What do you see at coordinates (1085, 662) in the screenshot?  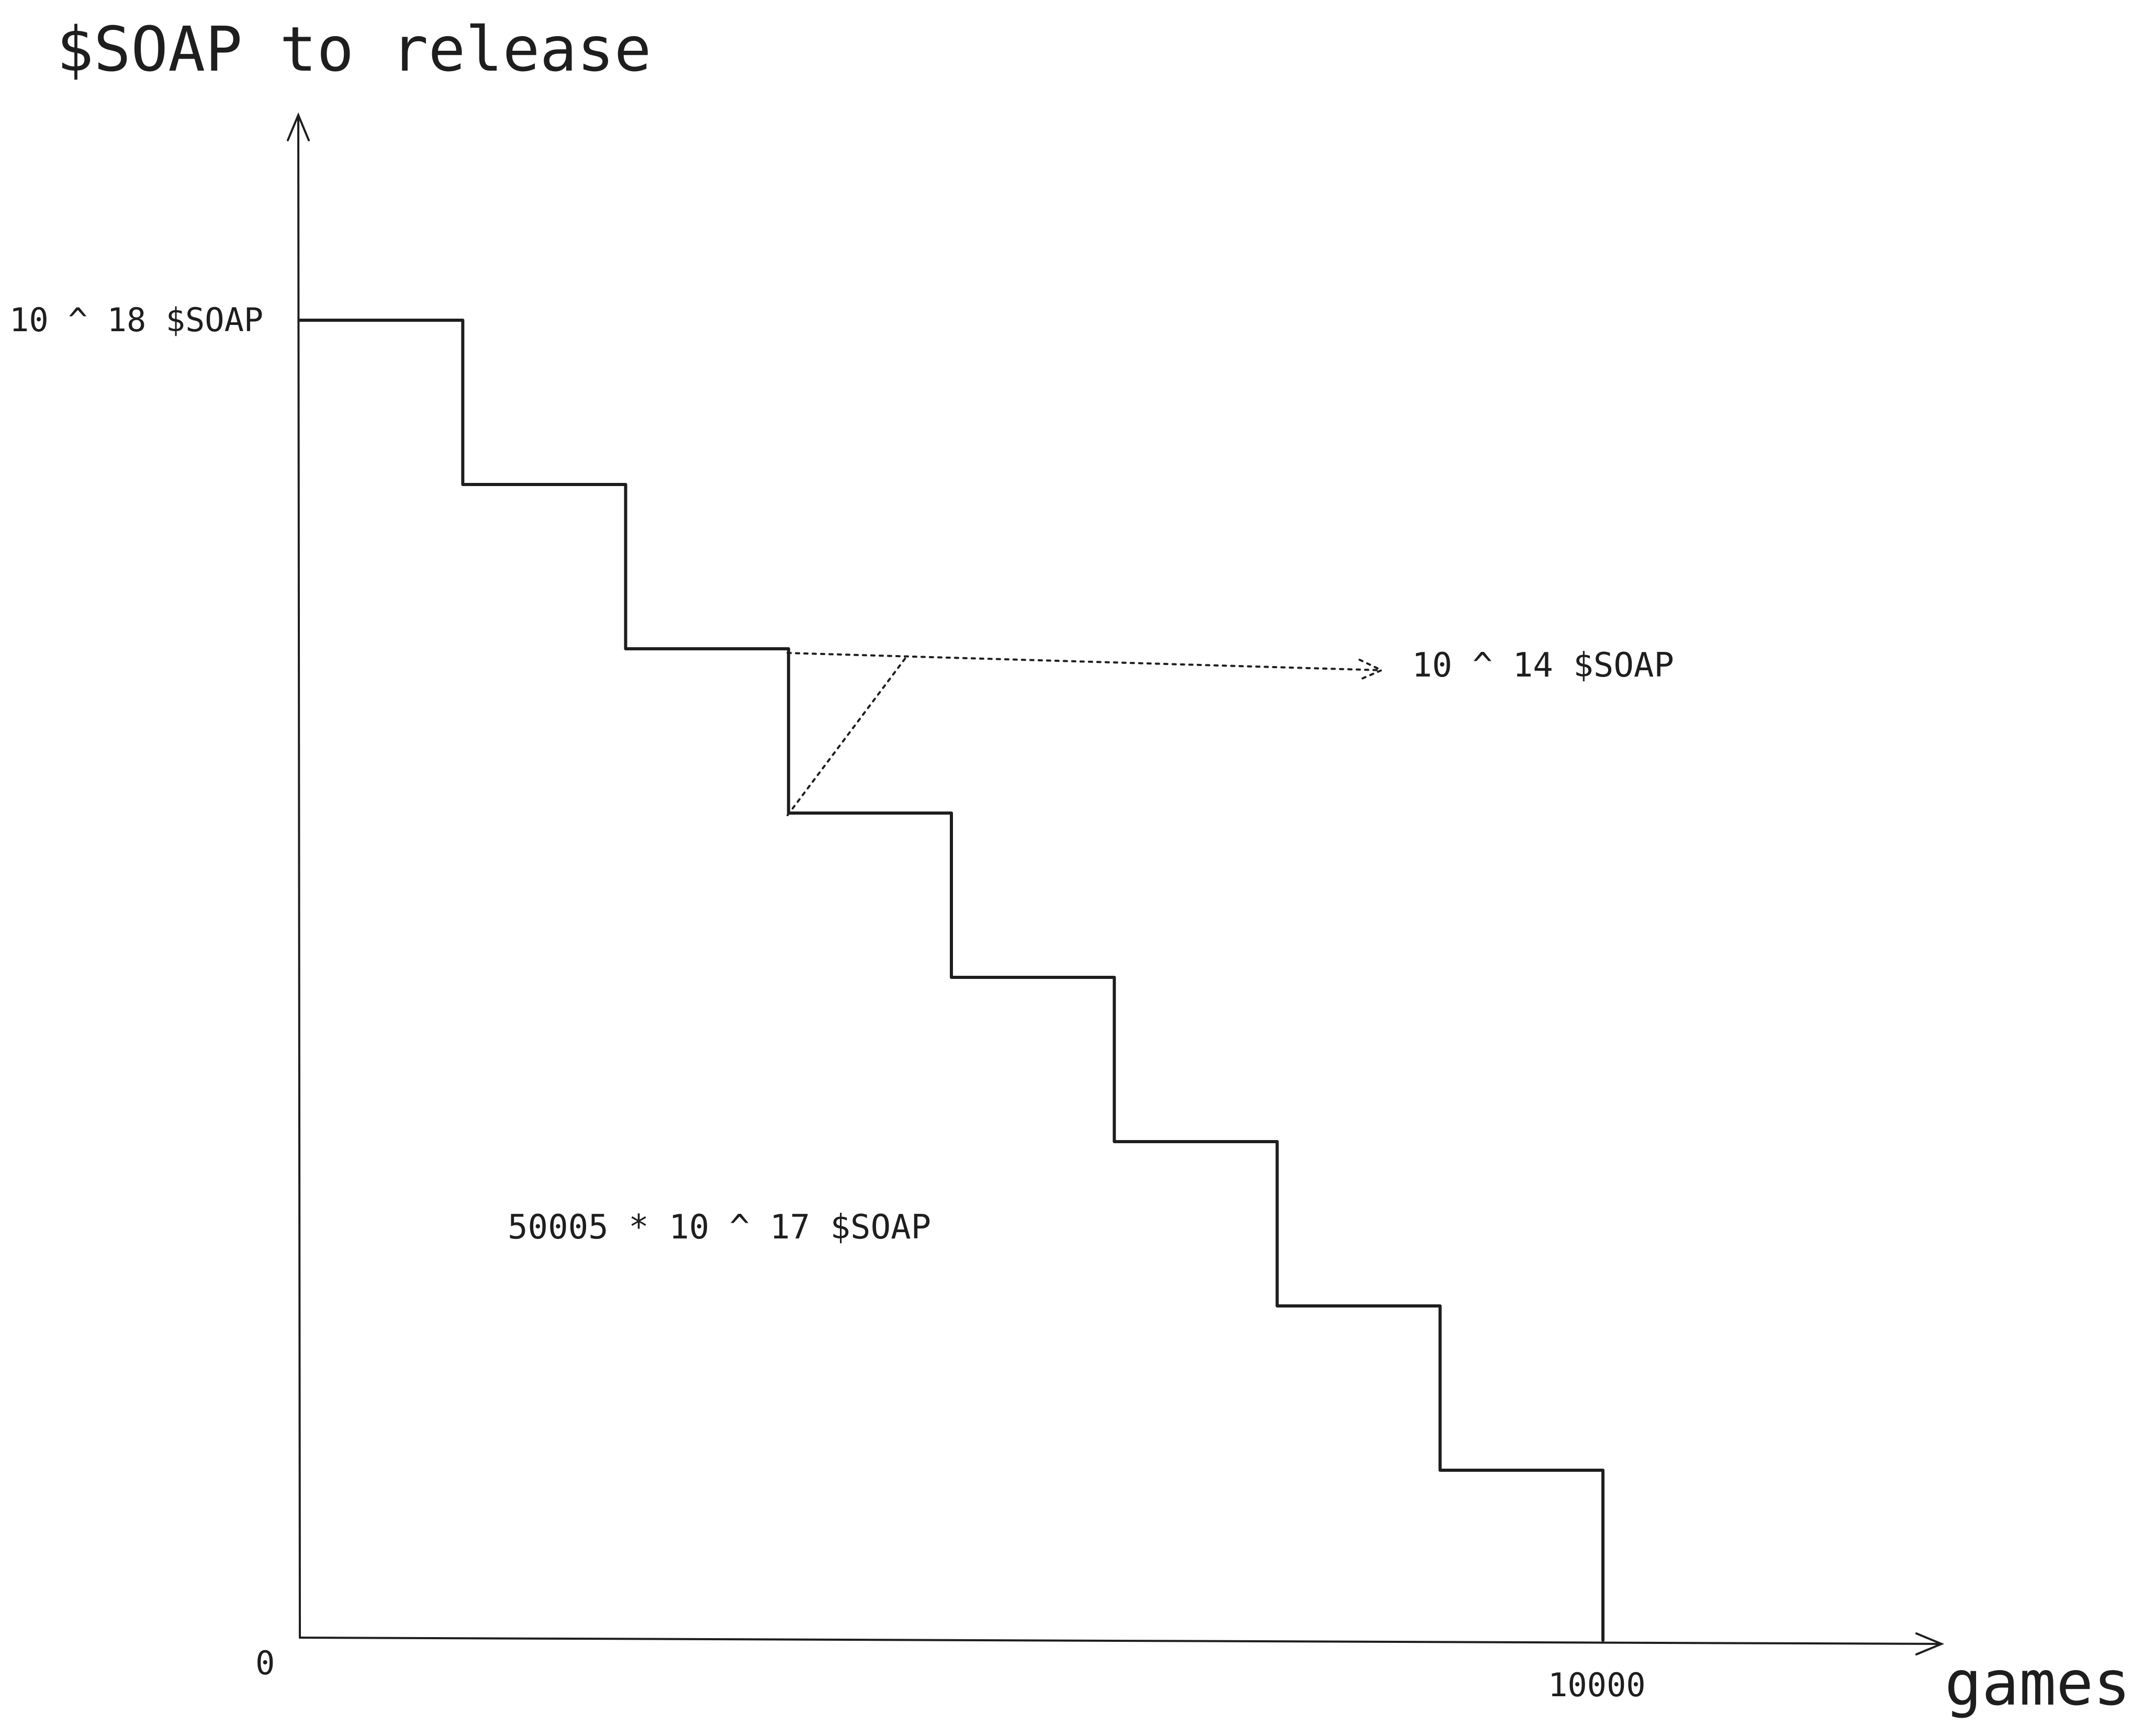 I see `annotation-leader-horizontal` at bounding box center [1085, 662].